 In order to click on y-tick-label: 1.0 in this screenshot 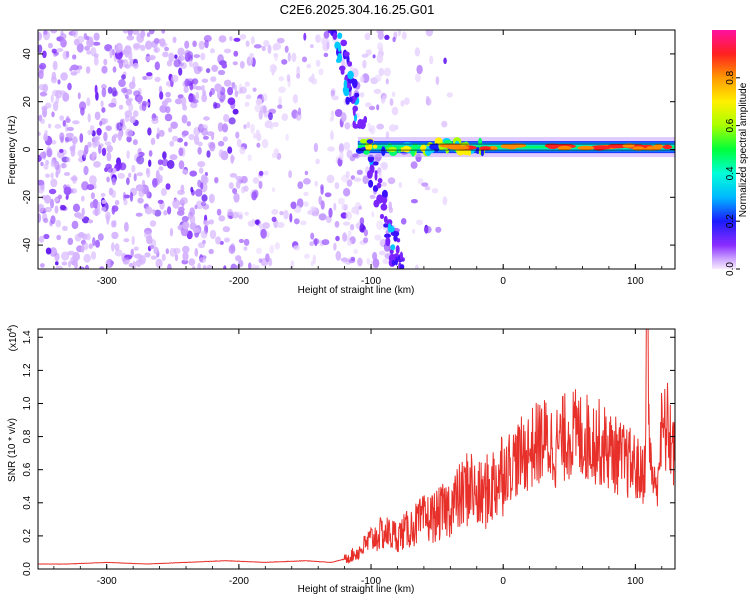, I will do `click(27, 403)`.